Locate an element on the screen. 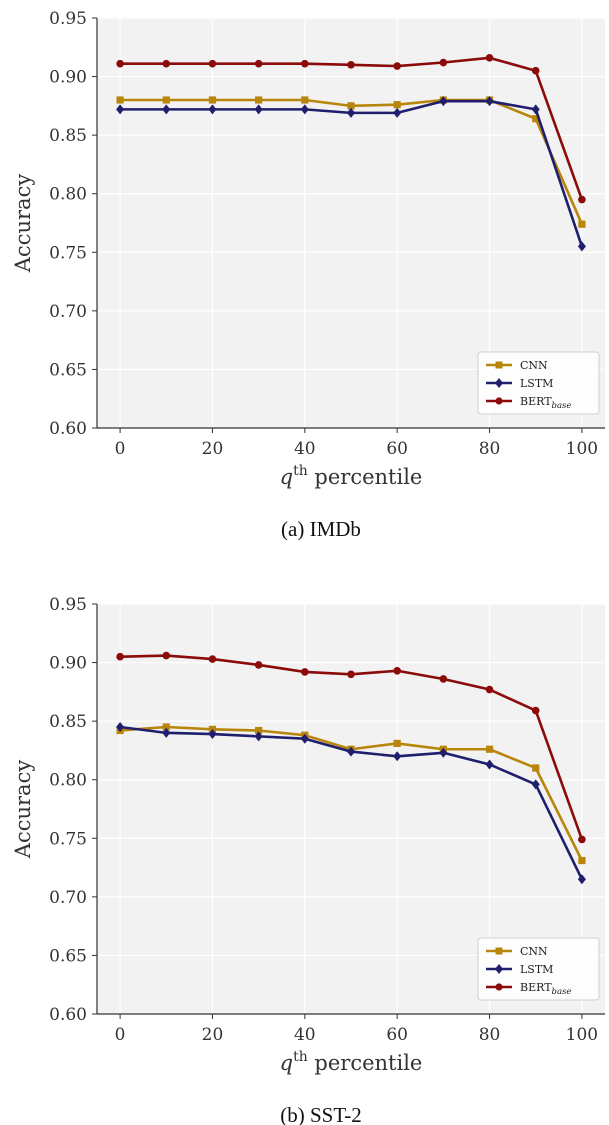  x-tick-label: 40 is located at coordinates (305, 1035).